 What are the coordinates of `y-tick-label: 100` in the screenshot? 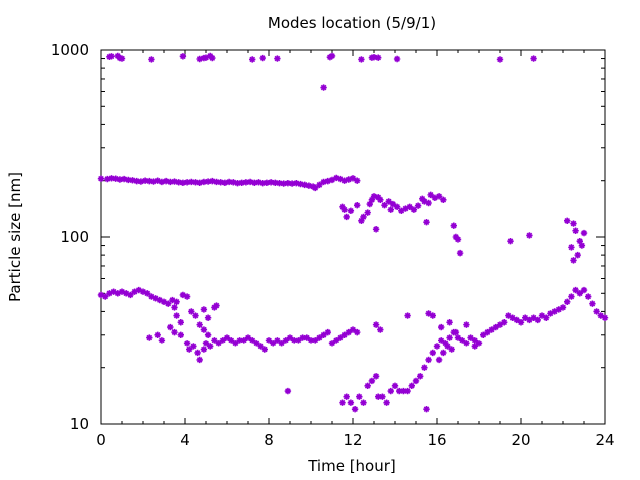 It's located at (74, 237).